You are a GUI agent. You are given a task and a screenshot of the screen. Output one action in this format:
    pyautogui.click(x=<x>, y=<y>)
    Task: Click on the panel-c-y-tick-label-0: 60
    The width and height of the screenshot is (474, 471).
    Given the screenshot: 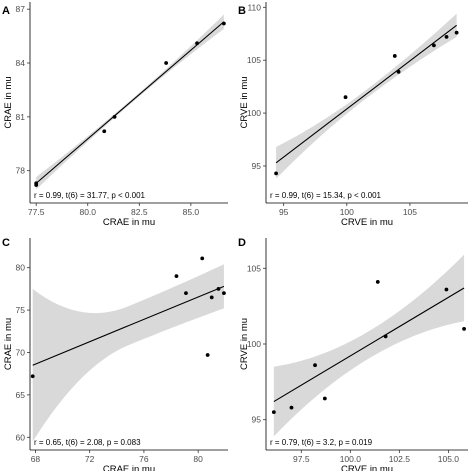 What is the action you would take?
    pyautogui.click(x=21, y=437)
    